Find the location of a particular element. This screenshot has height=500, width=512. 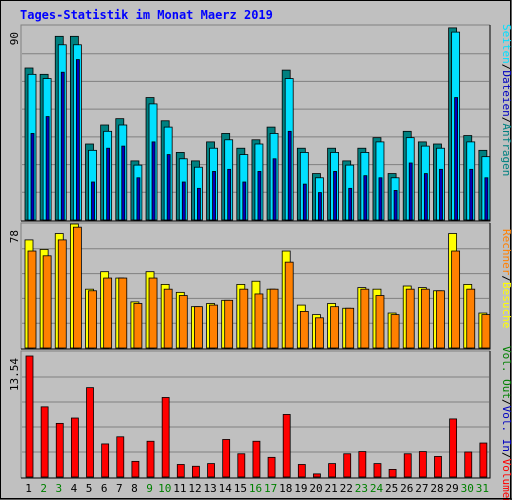

day-label: 26 is located at coordinates (406, 488).